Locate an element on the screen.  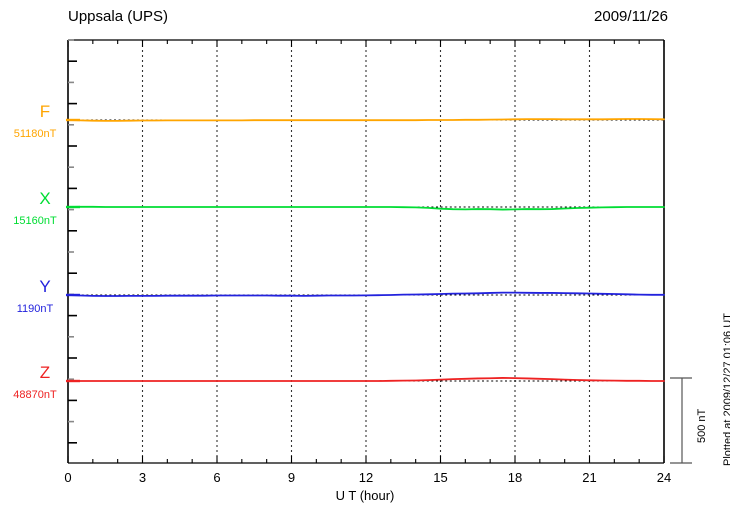
component-baseline-value-Z: 48870nT is located at coordinates (35, 395).